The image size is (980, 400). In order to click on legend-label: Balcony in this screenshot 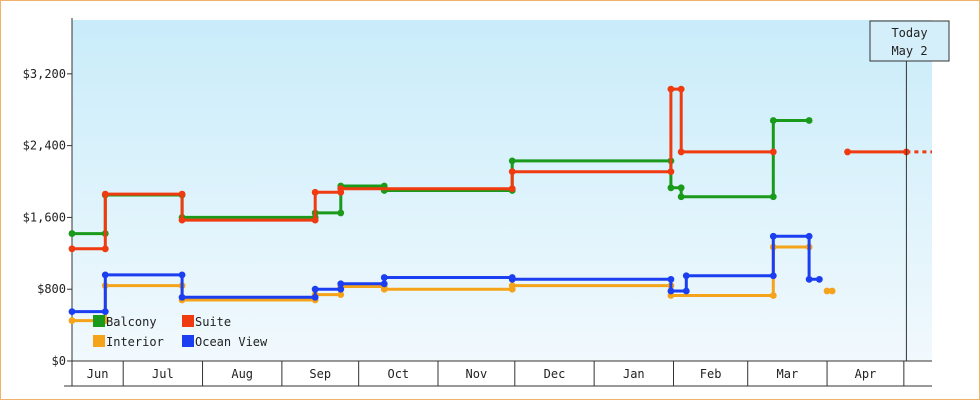, I will do `click(131, 322)`.